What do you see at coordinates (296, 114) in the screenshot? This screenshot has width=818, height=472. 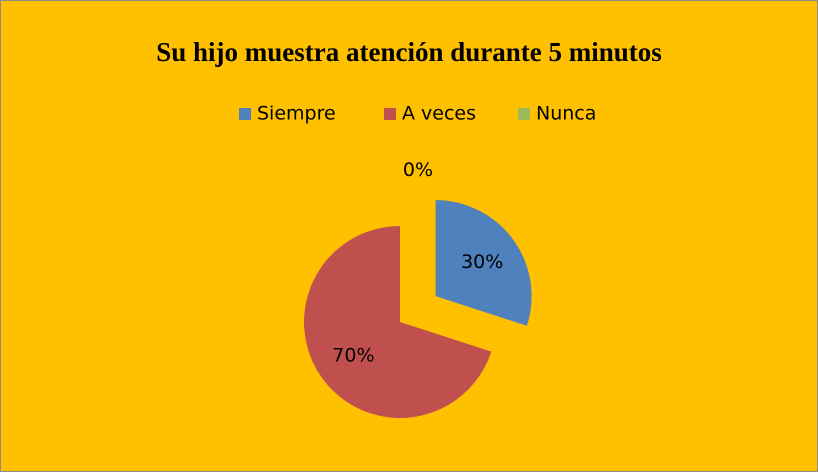 I see `legend-label: Siempre` at bounding box center [296, 114].